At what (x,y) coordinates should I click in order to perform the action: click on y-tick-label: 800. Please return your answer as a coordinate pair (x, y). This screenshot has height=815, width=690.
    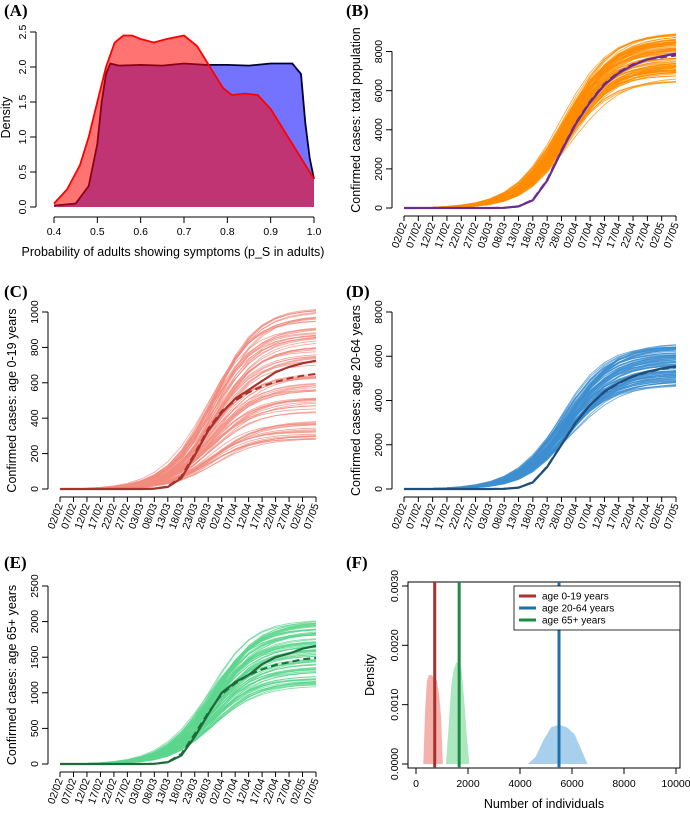
    Looking at the image, I should click on (35, 347).